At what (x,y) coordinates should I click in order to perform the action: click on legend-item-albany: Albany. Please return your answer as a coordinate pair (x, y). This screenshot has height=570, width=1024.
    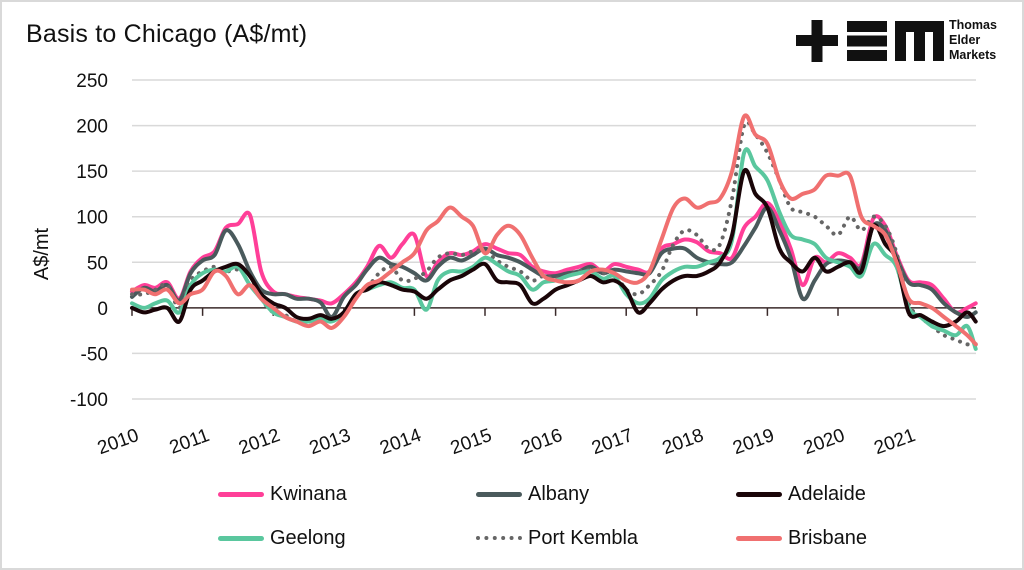
    Looking at the image, I should click on (532, 494).